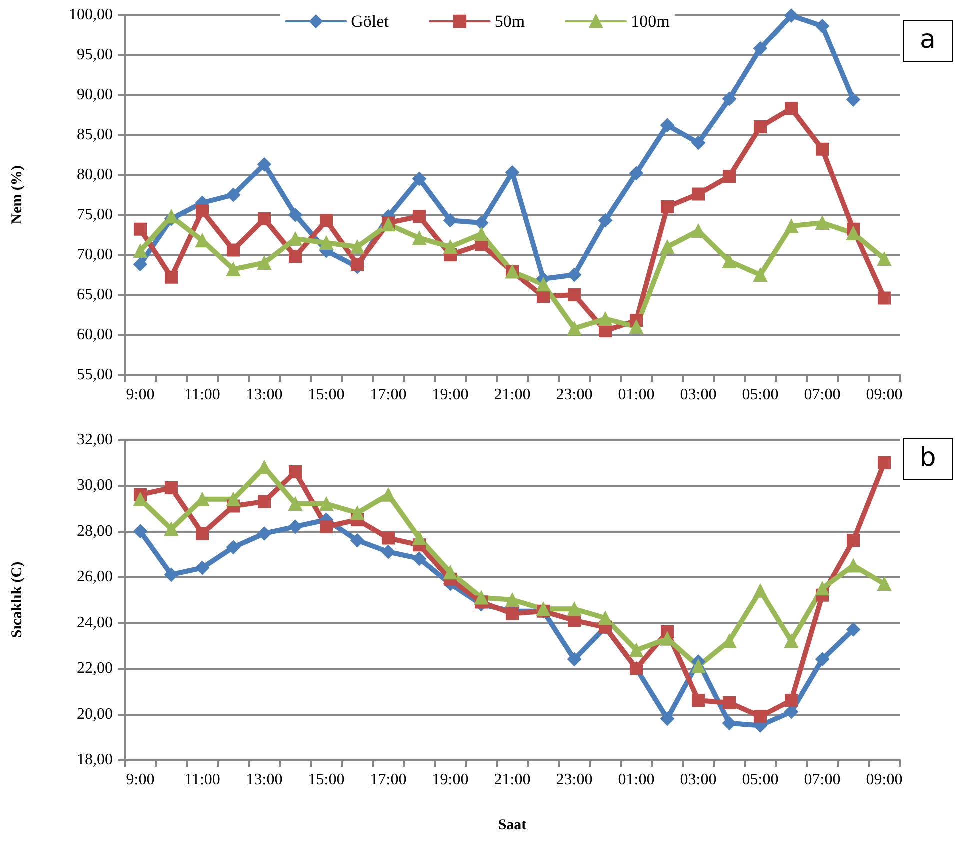  Describe the element at coordinates (95, 95) in the screenshot. I see `y-tick-label: 90,00` at that location.